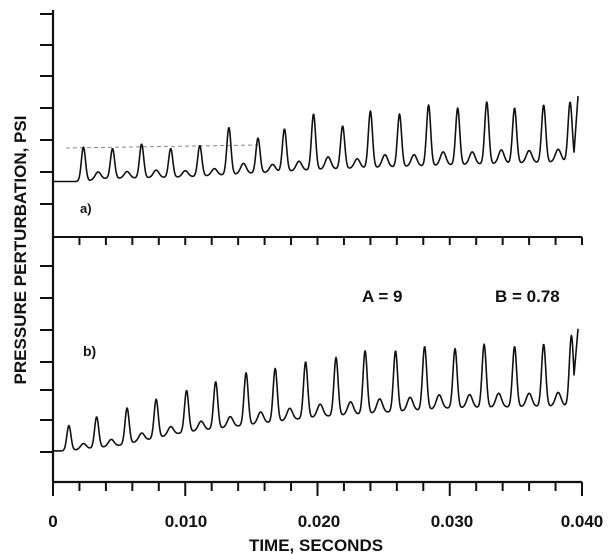  I want to click on x-tick-label: 0.040, so click(582, 521).